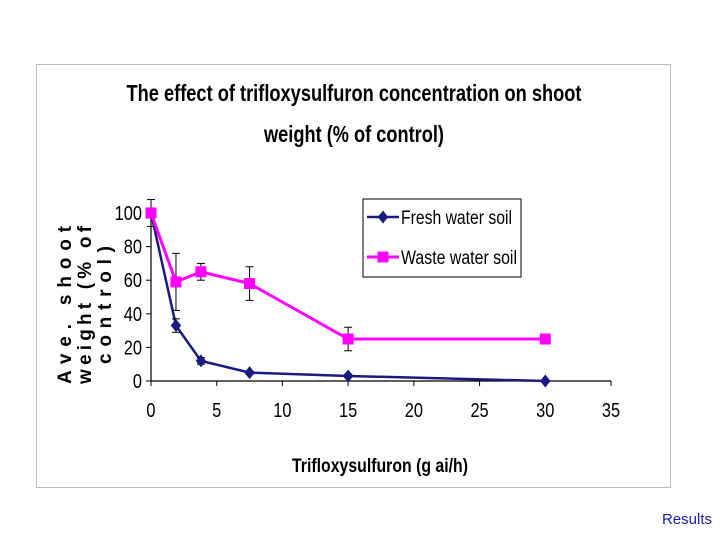 This screenshot has height=540, width=720. Describe the element at coordinates (137, 380) in the screenshot. I see `y-tick-label: 0` at that location.